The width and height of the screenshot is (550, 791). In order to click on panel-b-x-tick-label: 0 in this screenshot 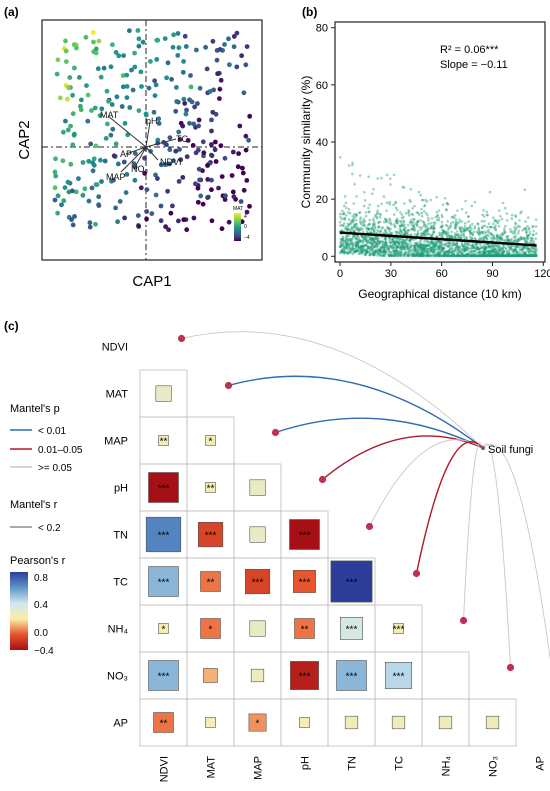, I will do `click(340, 274)`.